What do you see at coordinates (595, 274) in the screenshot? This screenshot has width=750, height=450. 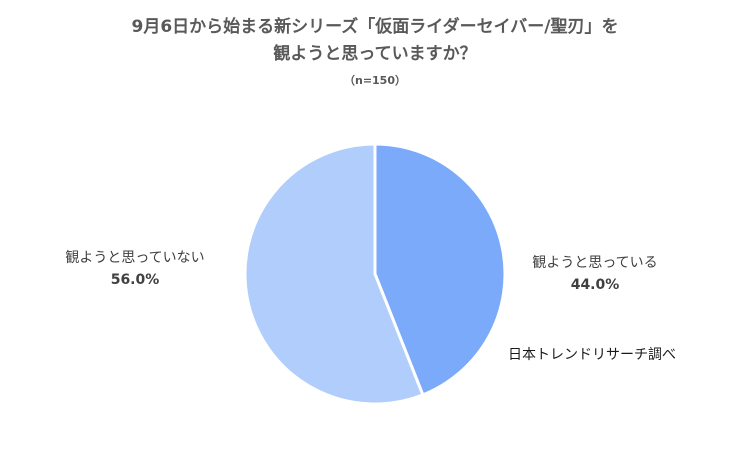 I see `slice-label-watch: 観ようと思っている 44.0%` at bounding box center [595, 274].